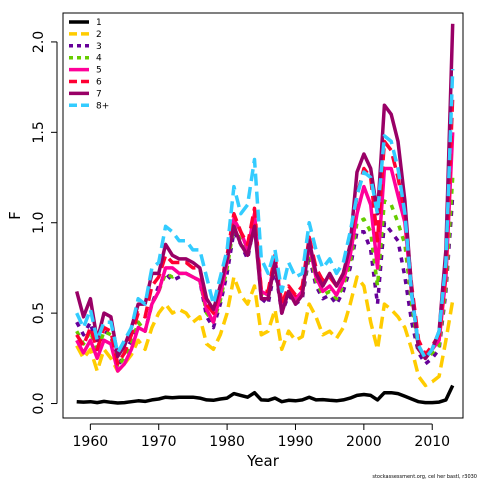 The image size is (480, 480). I want to click on y-tick-label: 1.0, so click(39, 223).